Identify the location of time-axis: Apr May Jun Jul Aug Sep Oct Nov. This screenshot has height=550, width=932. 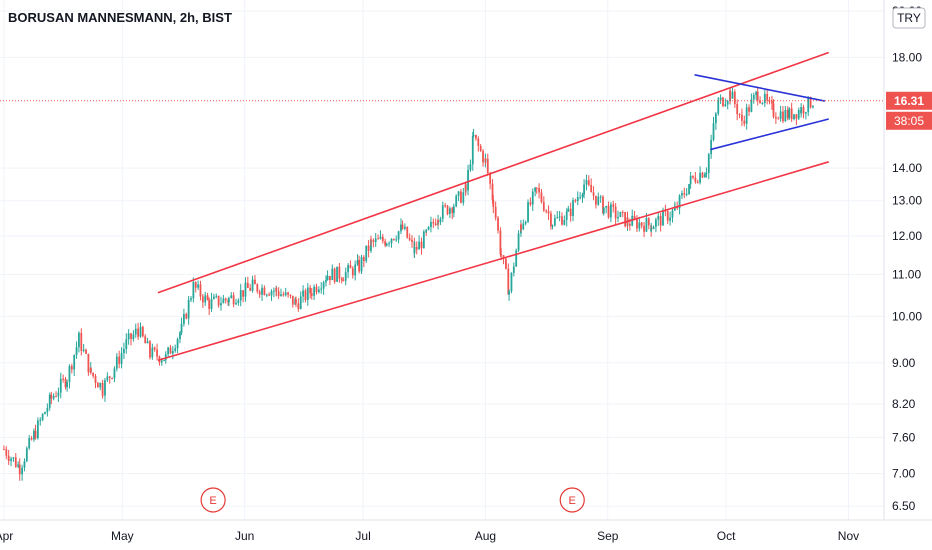
(429, 536).